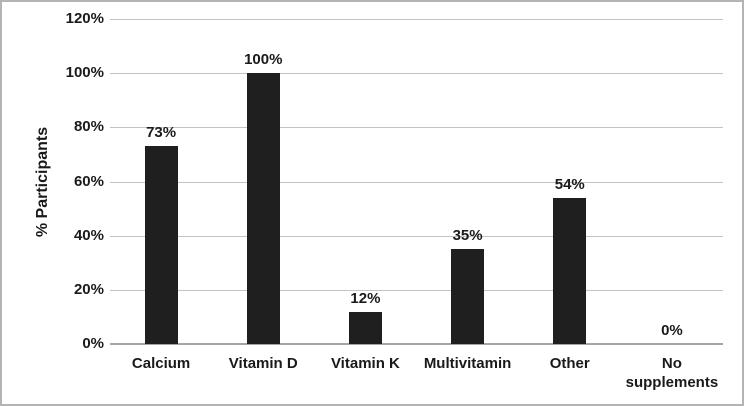  Describe the element at coordinates (161, 133) in the screenshot. I see `data-label-calcium: 73%` at that location.